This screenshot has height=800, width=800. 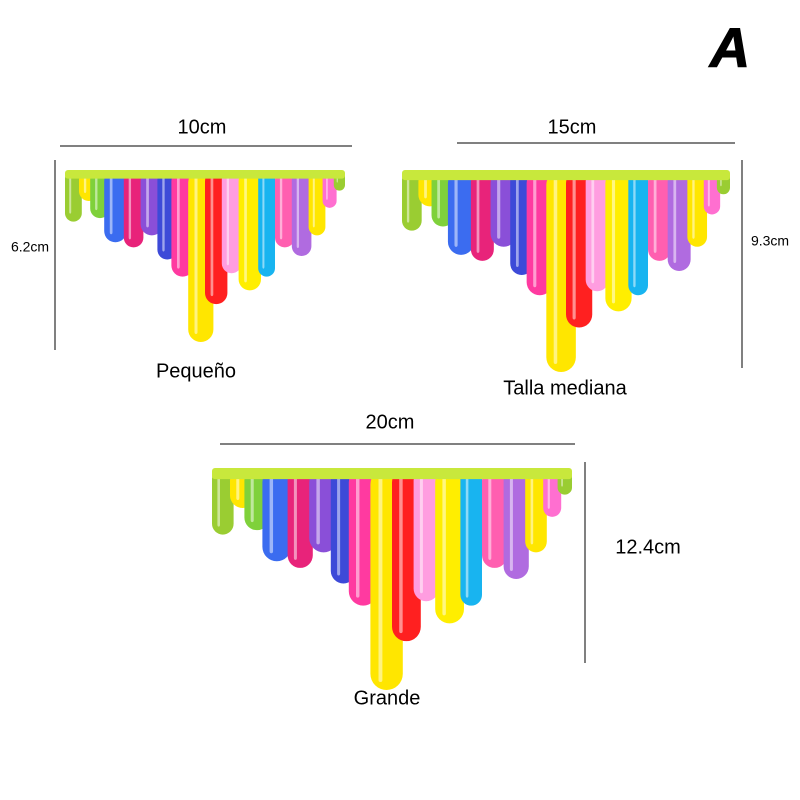 What do you see at coordinates (390, 422) in the screenshot?
I see `width-label: 20cm` at bounding box center [390, 422].